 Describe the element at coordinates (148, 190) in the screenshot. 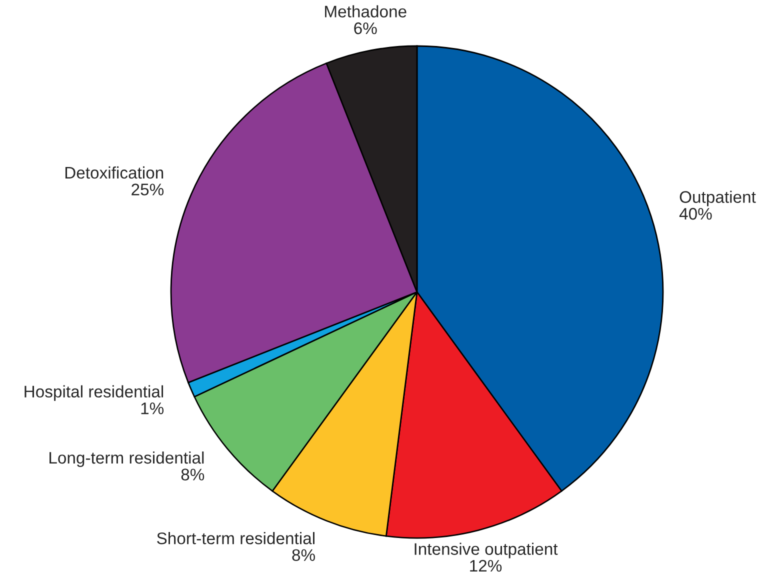

I see `data-label: 25%` at that location.